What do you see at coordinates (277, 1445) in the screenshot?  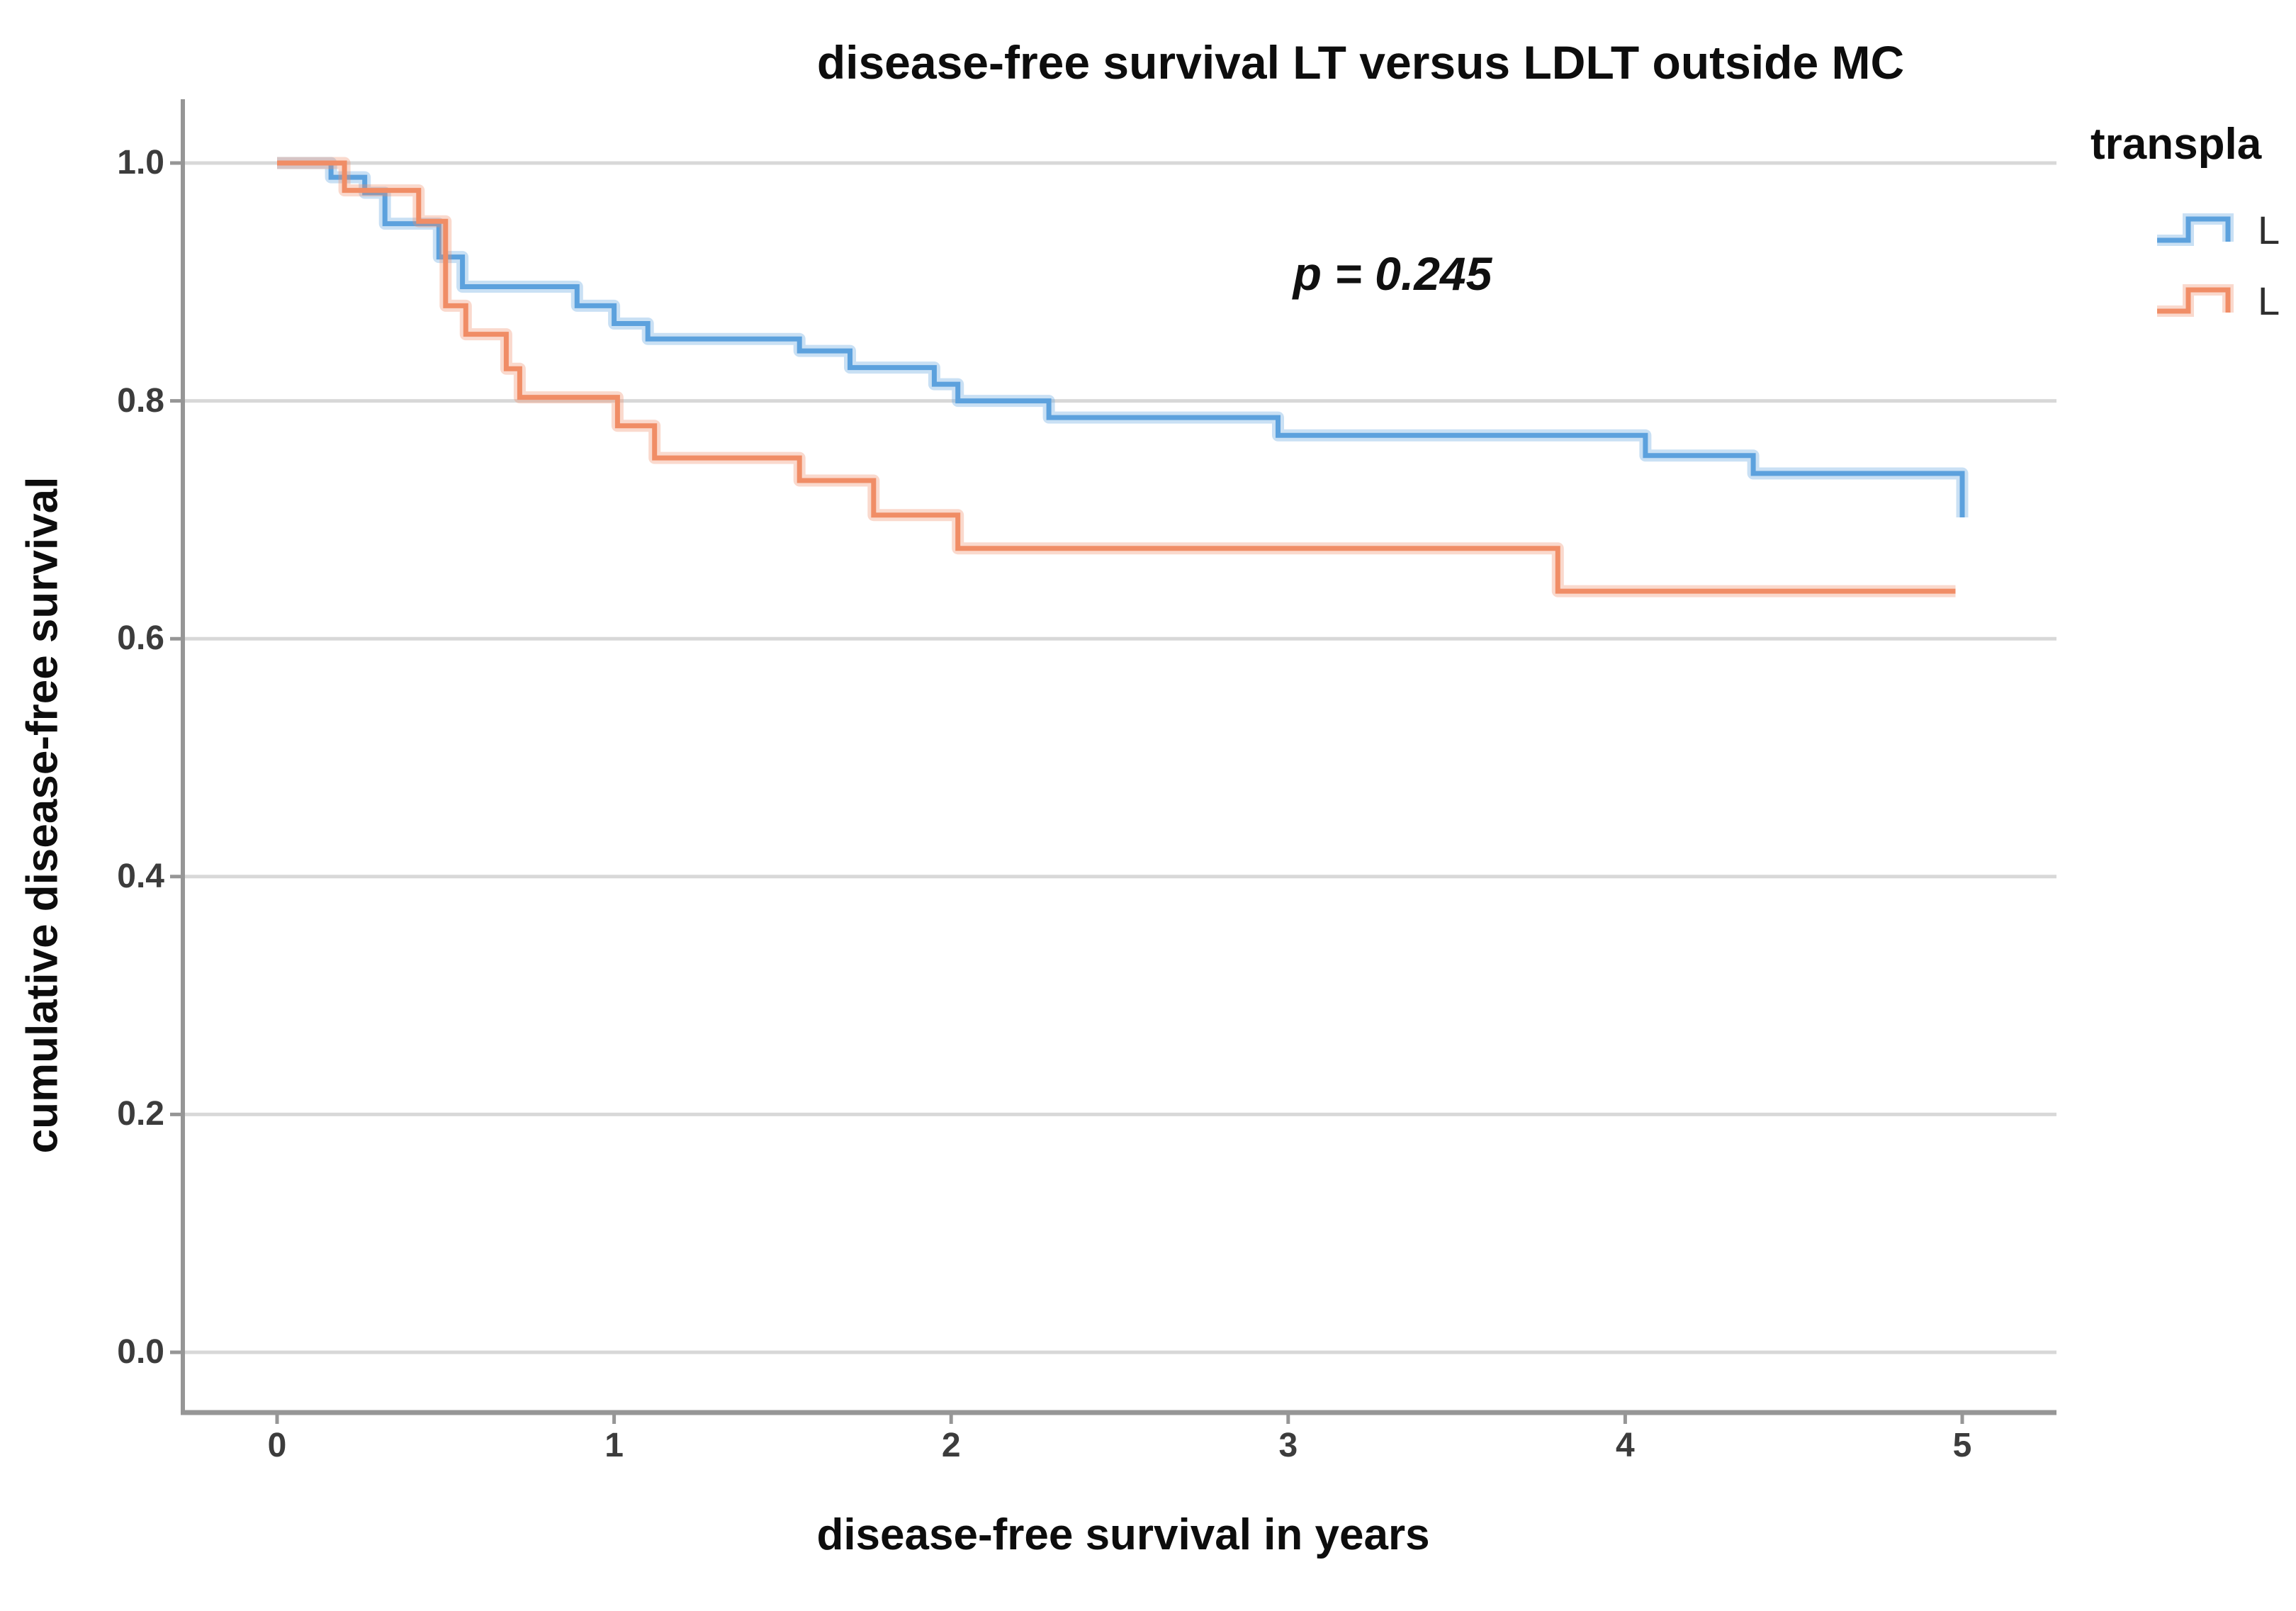 I see `x-tick-label-0: 0` at bounding box center [277, 1445].